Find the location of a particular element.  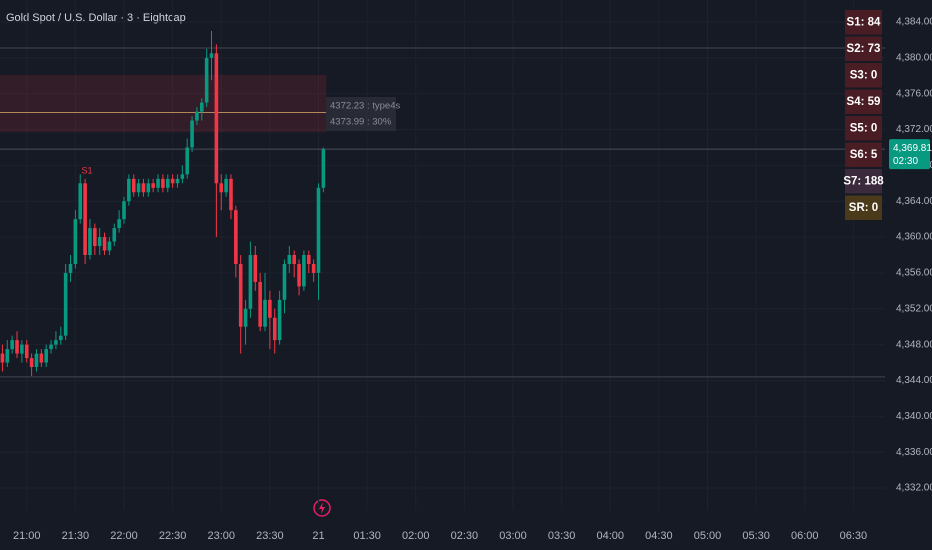

y-tick-label: 4,344.00 is located at coordinates (914, 380).